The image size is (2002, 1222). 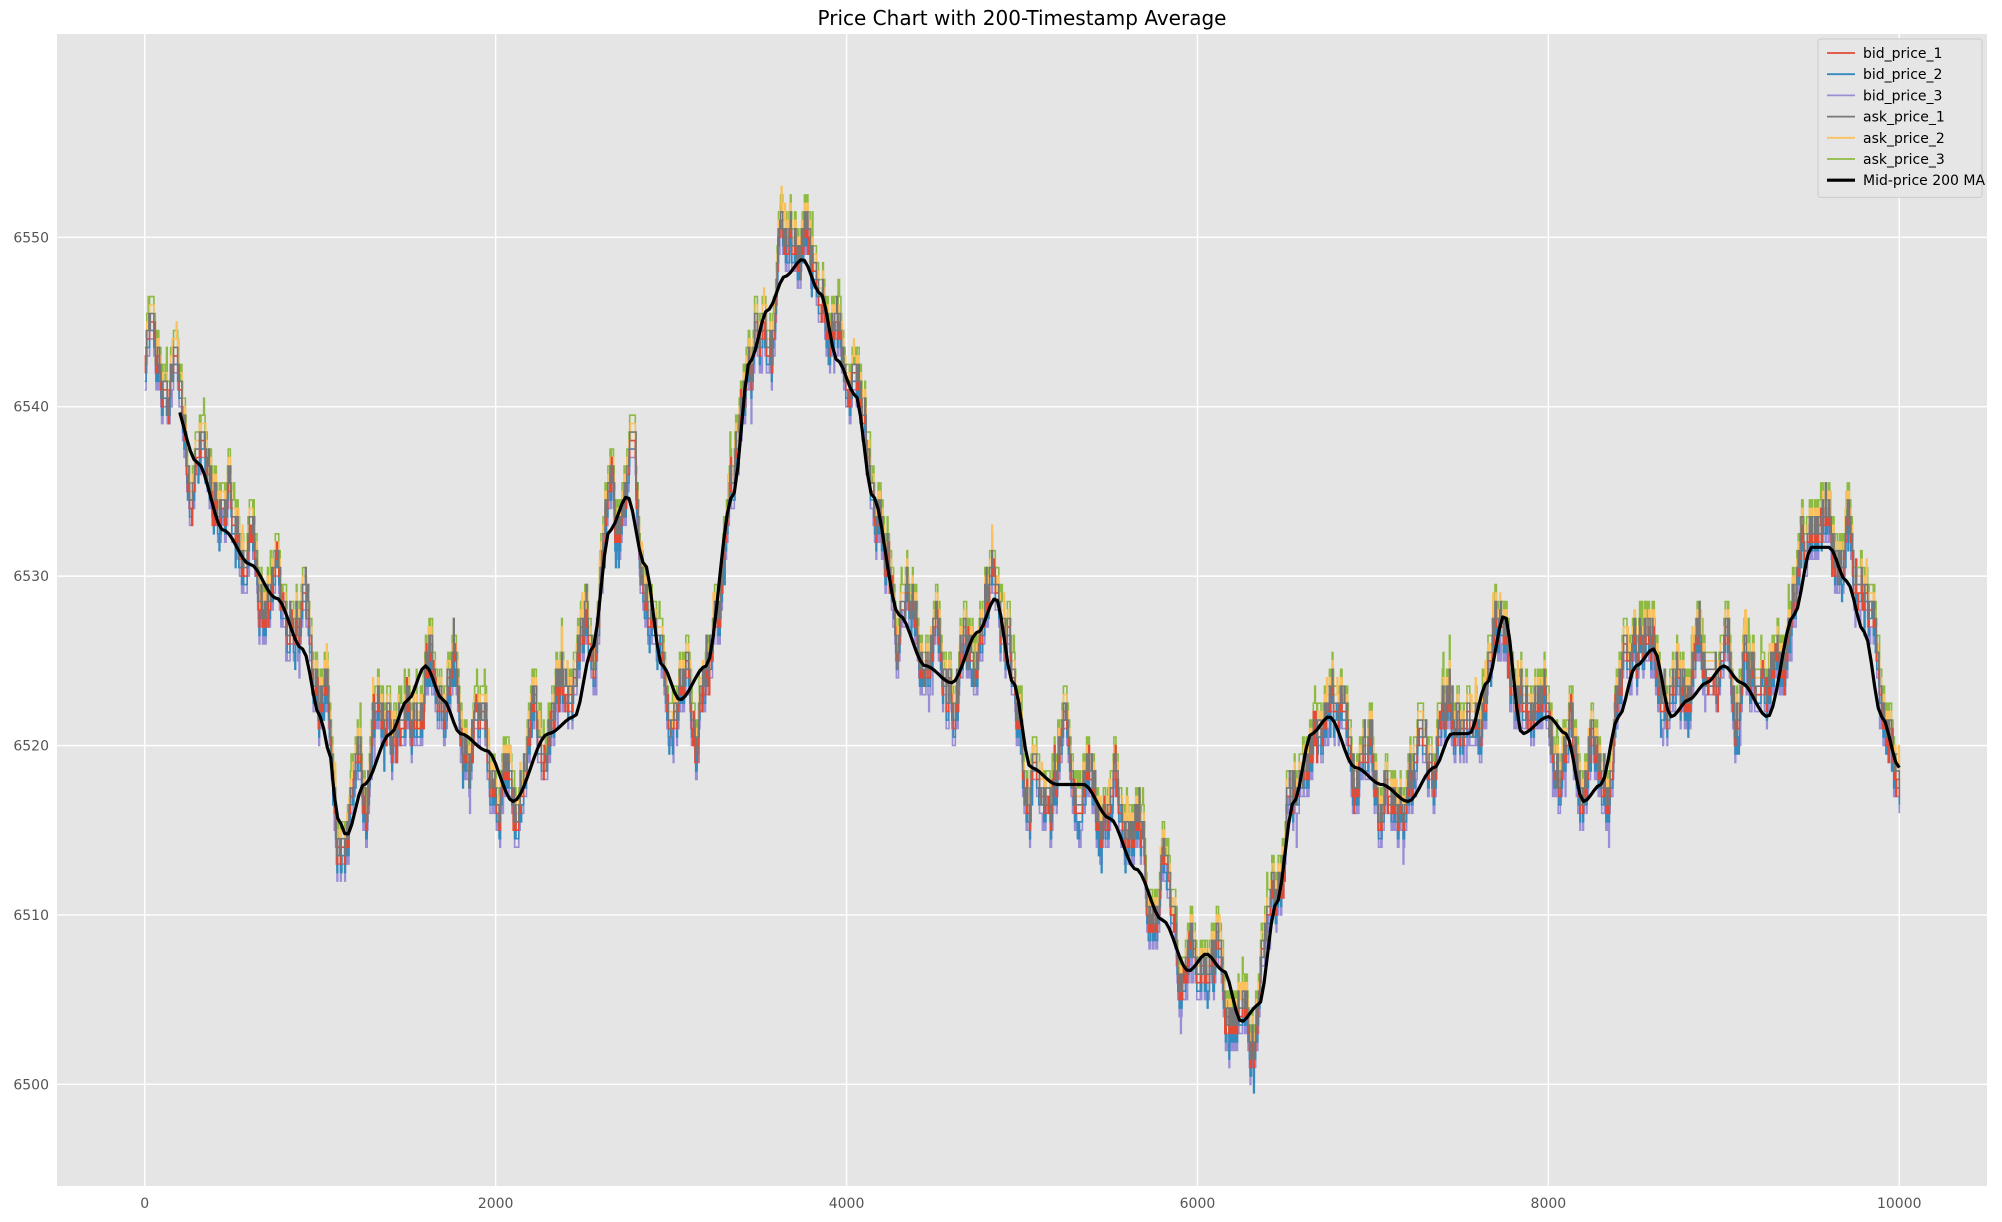 What do you see at coordinates (31, 238) in the screenshot?
I see `y-tick-label: 6550` at bounding box center [31, 238].